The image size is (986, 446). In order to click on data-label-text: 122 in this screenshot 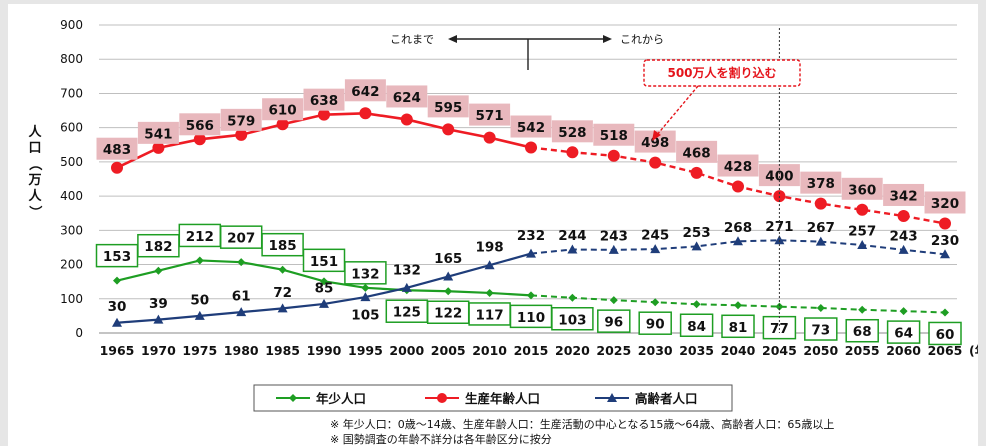, I will do `click(448, 314)`.